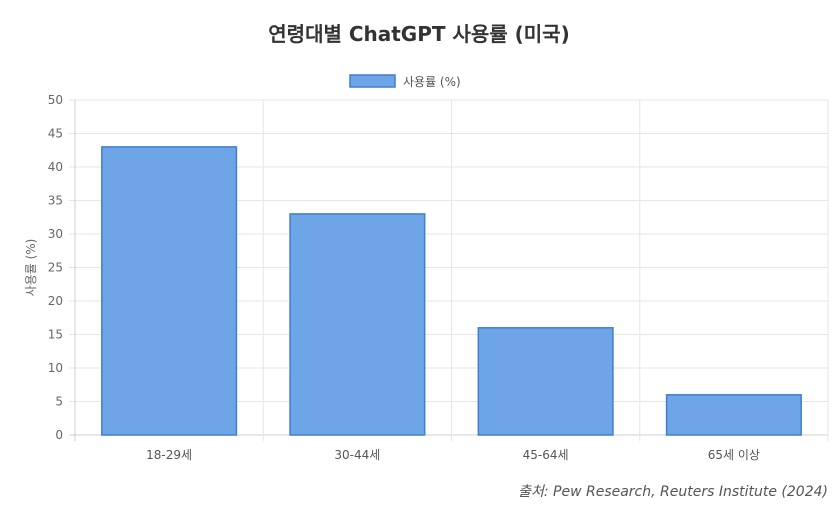 Image resolution: width=838 pixels, height=508 pixels. Describe the element at coordinates (55, 201) in the screenshot. I see `y-tick-label: 35` at that location.